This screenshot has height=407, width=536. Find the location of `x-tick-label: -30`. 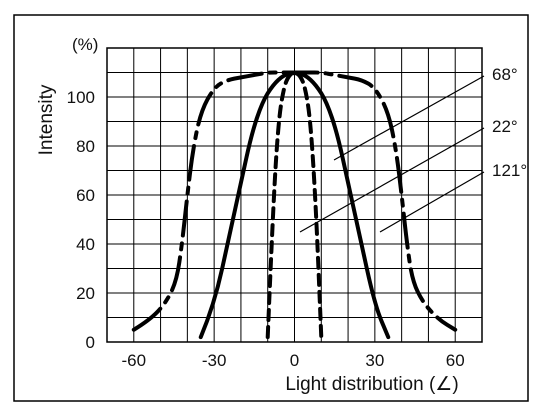

x-tick-label: -30 is located at coordinates (214, 360).